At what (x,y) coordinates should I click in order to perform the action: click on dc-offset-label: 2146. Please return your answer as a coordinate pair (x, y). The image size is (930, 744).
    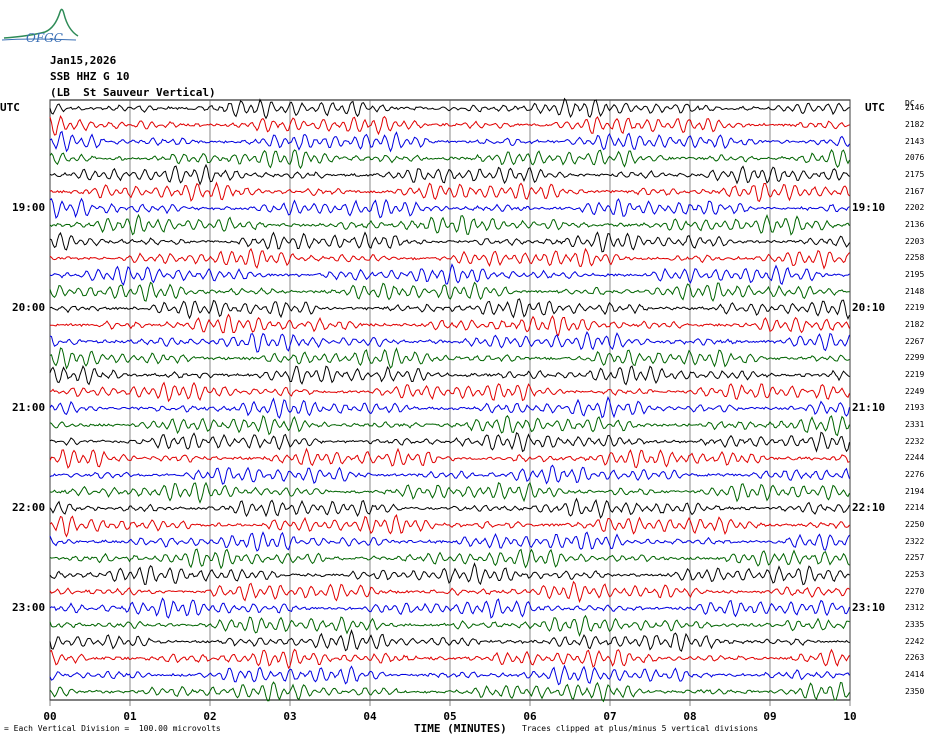
    Looking at the image, I should click on (915, 108).